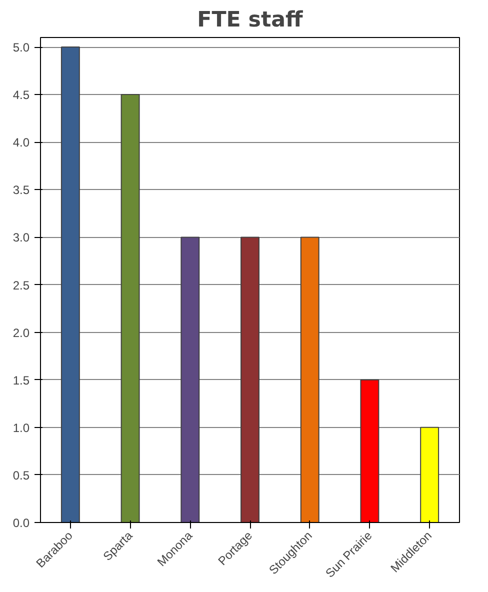  Describe the element at coordinates (21, 285) in the screenshot. I see `y-tick-label: 2.5` at that location.